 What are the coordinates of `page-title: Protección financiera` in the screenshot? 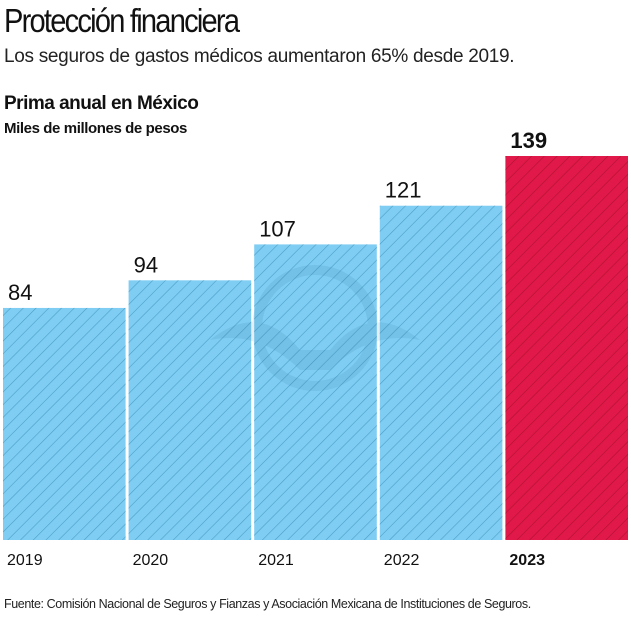 It's located at (122, 20).